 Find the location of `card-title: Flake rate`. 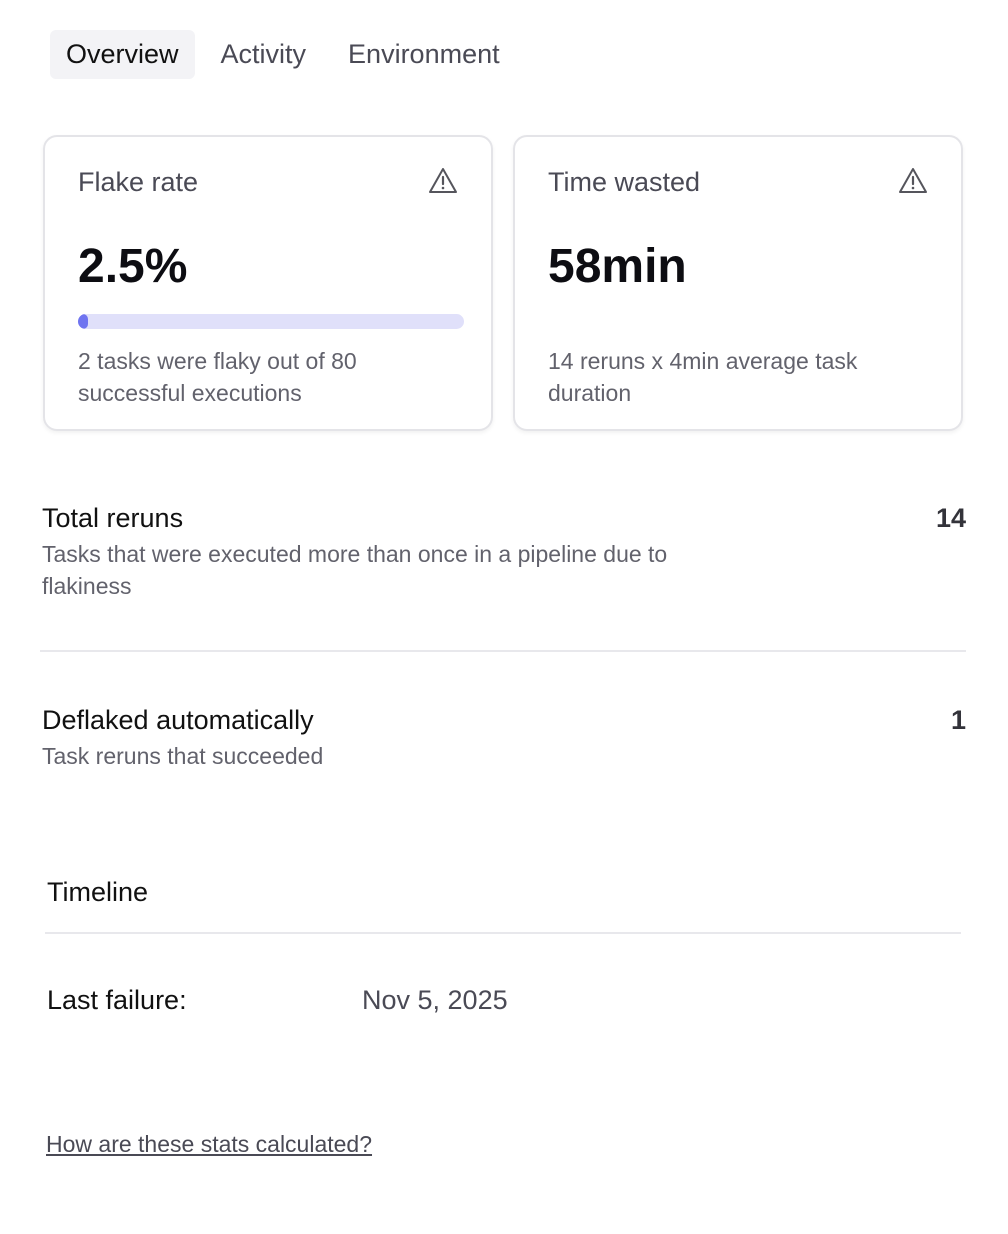

card-title: Flake rate is located at coordinates (138, 182).